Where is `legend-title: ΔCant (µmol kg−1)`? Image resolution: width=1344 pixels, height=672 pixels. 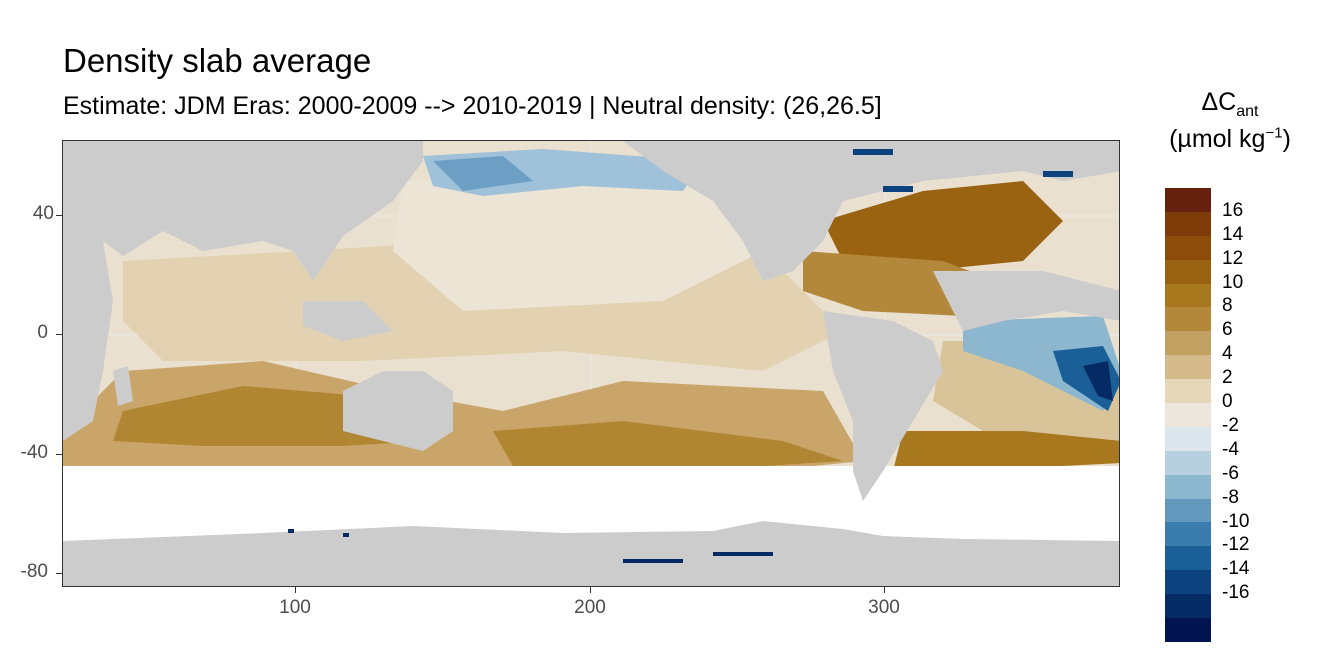
legend-title: ΔCant (µmol kg−1) is located at coordinates (1230, 120).